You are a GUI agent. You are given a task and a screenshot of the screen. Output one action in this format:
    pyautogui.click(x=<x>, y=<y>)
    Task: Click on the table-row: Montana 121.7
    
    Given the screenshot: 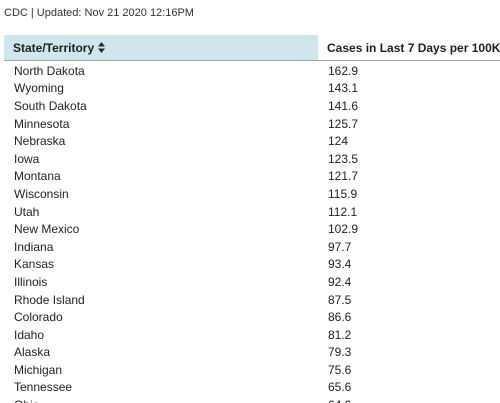 What is the action you would take?
    pyautogui.click(x=252, y=177)
    